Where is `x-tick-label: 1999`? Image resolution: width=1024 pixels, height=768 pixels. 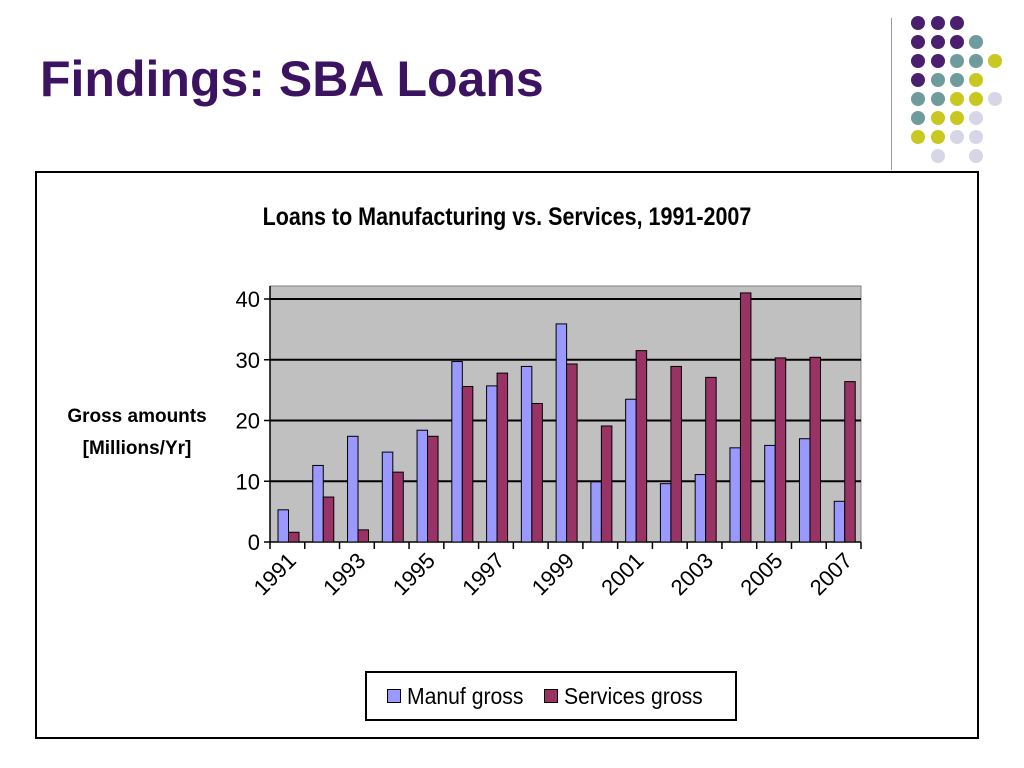 x-tick-label: 1999 is located at coordinates (553, 574).